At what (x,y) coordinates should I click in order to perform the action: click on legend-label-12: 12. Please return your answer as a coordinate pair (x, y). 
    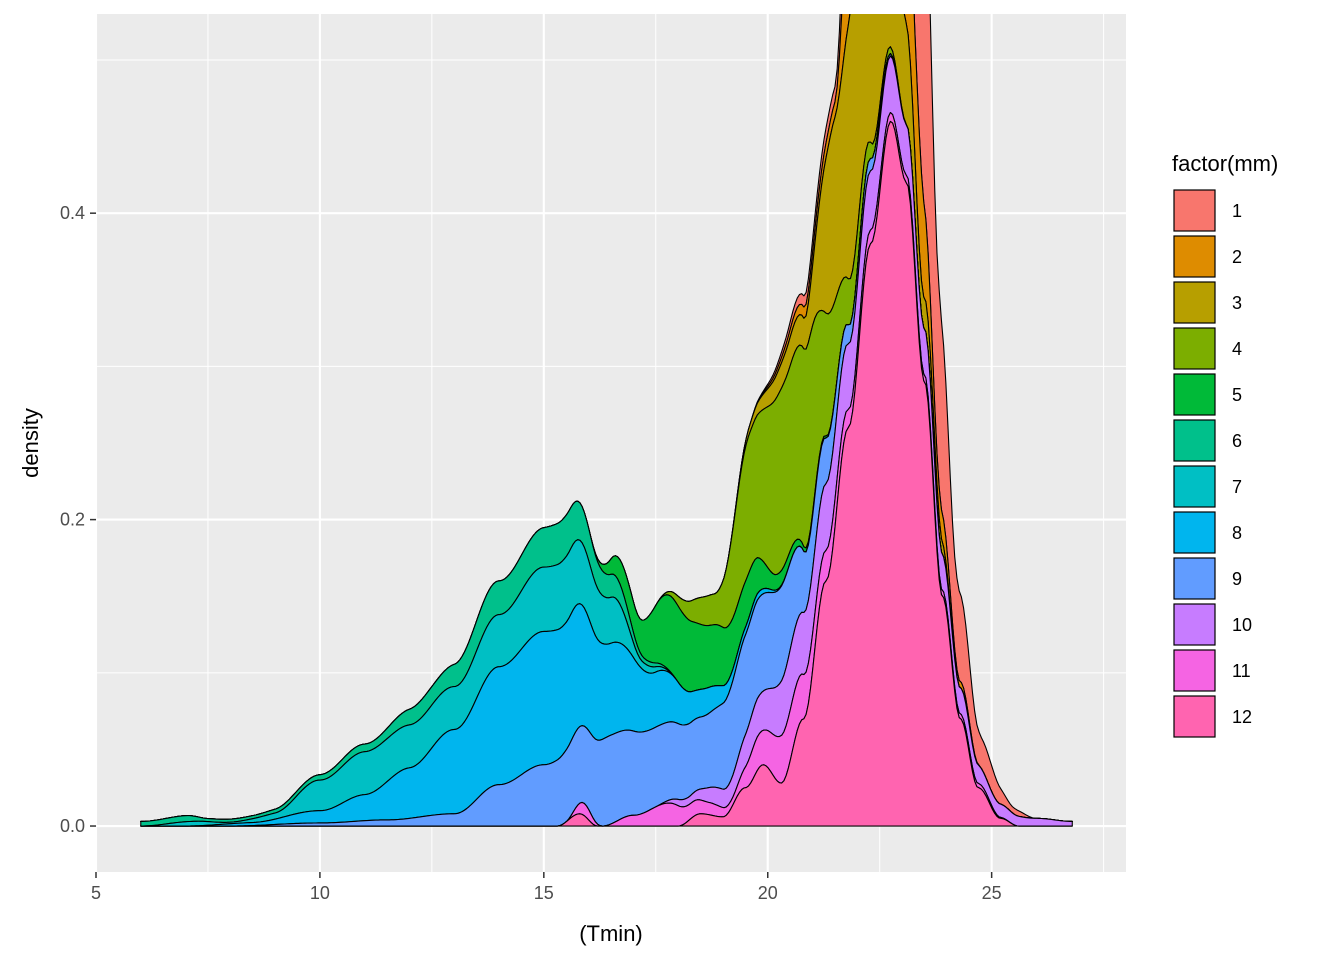
    Looking at the image, I should click on (1242, 717).